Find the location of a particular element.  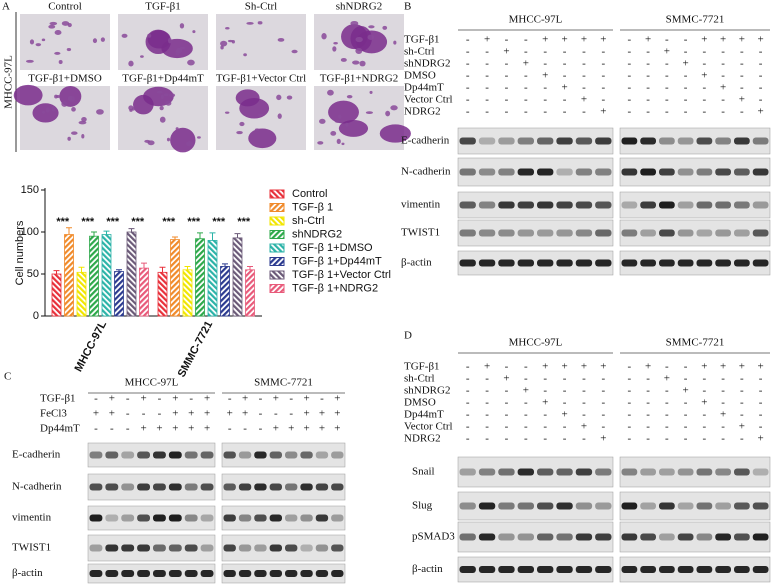

protein-label: β-actin is located at coordinates (427, 569).